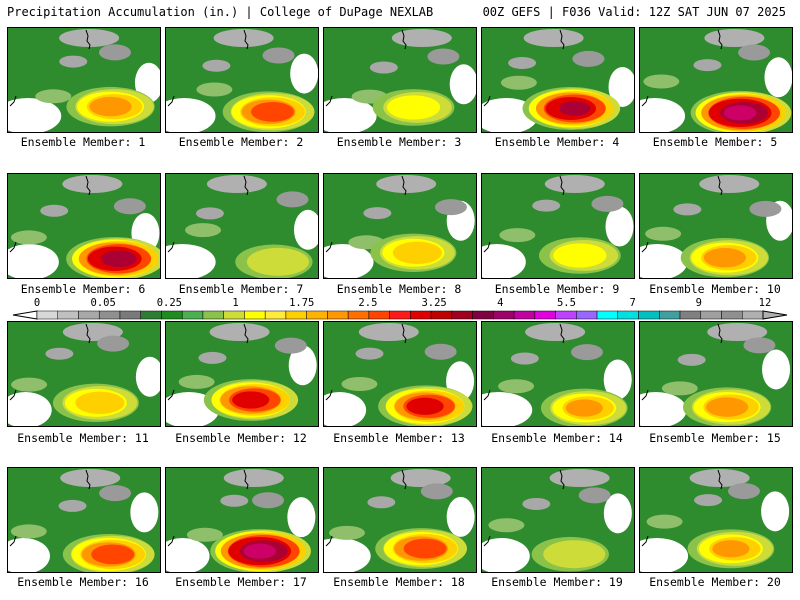 The image size is (800, 600). Describe the element at coordinates (715, 142) in the screenshot. I see `ensemble-member-caption: Ensemble Member: 5` at that location.